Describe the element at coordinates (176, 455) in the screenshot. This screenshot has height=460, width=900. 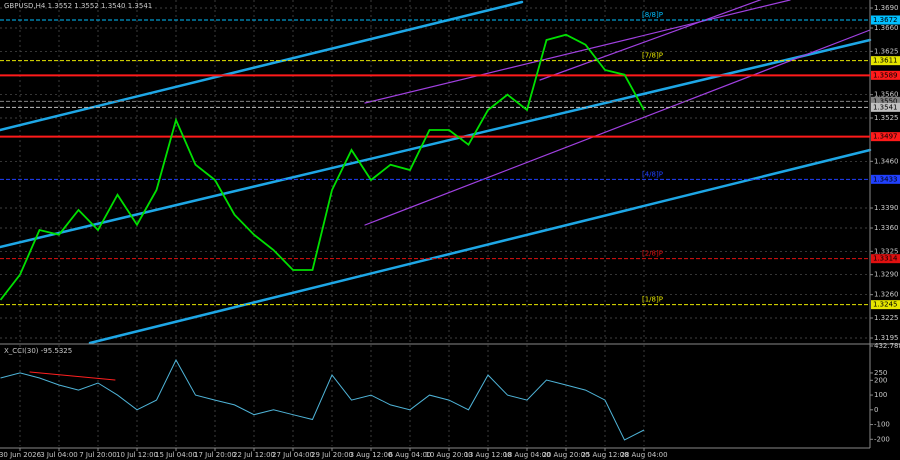
I see `x-tick-label: 15 Jul 04:00` at that location.